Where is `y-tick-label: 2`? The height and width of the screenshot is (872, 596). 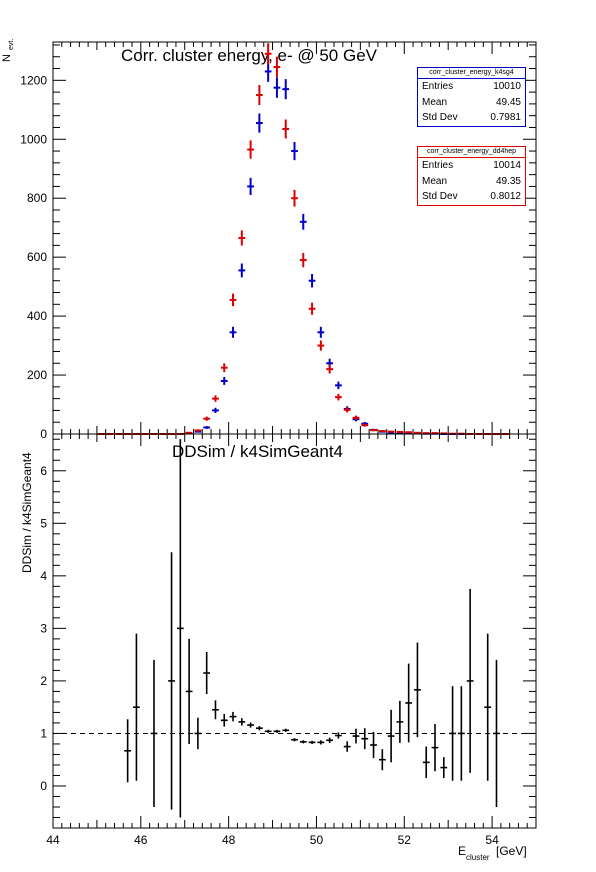
y-tick-label: 2 is located at coordinates (43, 681).